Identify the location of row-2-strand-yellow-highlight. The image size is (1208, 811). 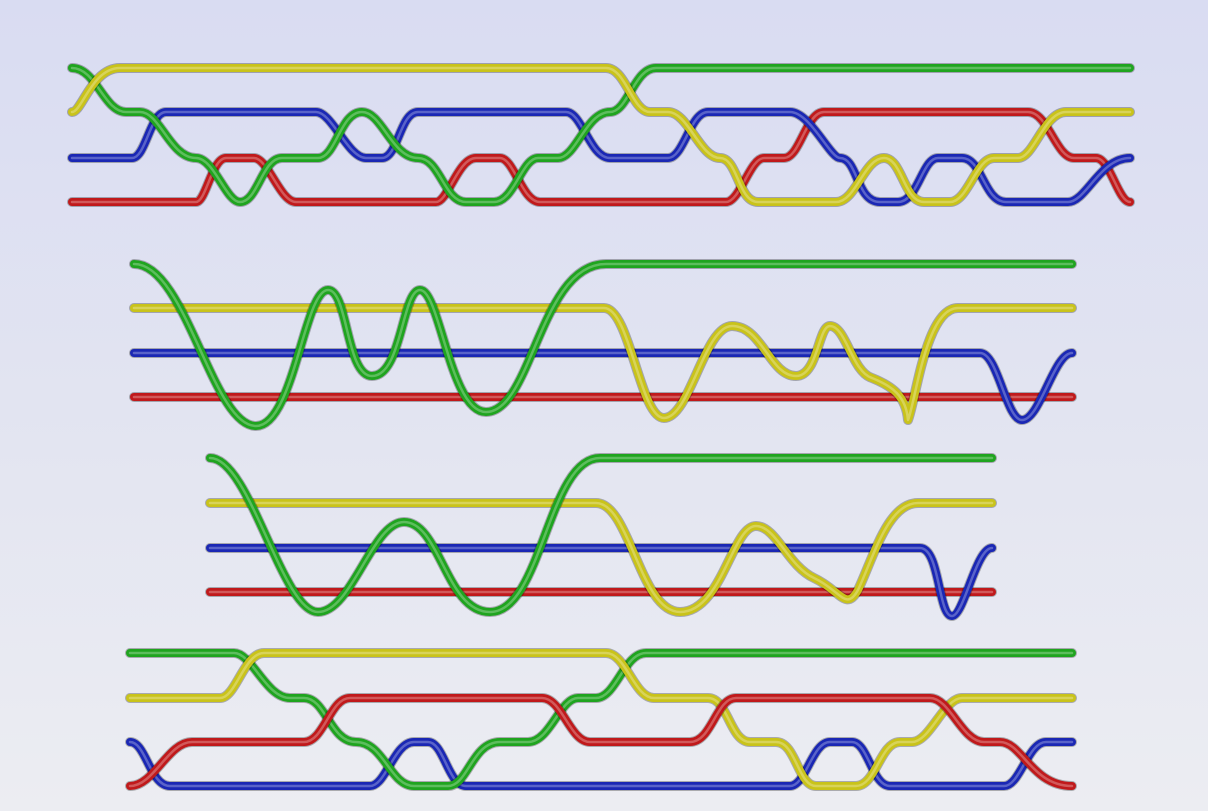
(603, 364).